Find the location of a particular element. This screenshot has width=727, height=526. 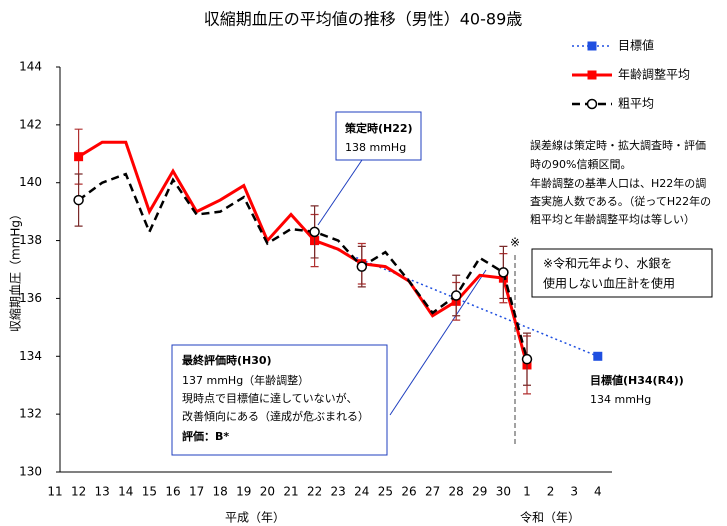

annotation-text: 最終評価時(H30) is located at coordinates (227, 360).